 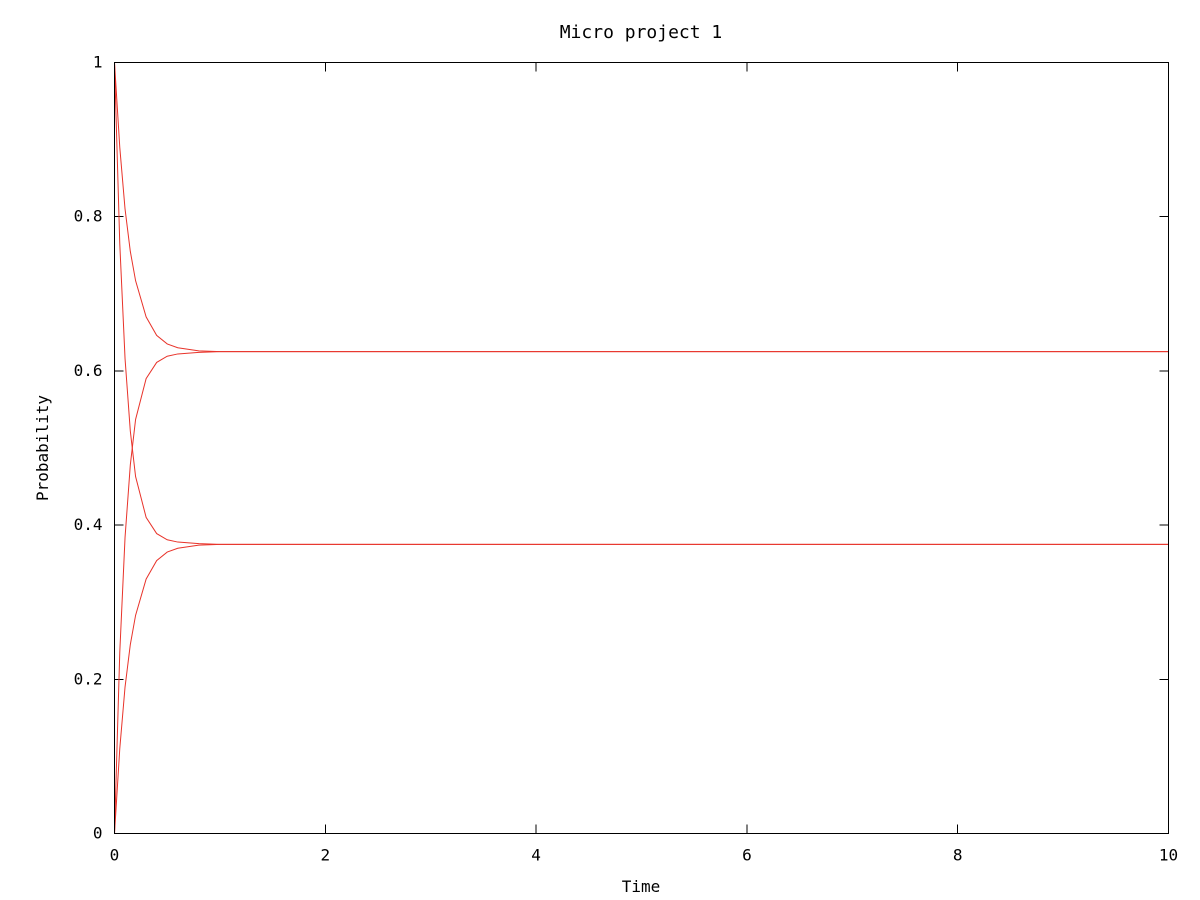 What do you see at coordinates (88, 678) in the screenshot?
I see `y-tick-label: 0.2` at bounding box center [88, 678].